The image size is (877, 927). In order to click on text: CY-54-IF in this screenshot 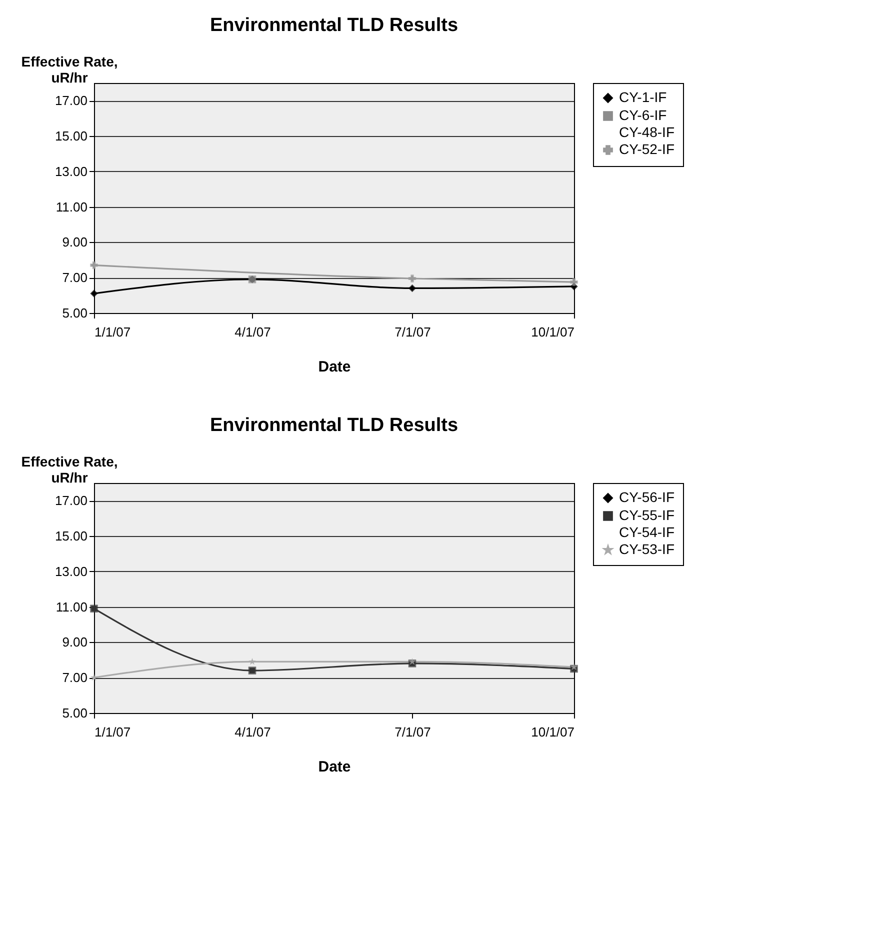, I will do `click(647, 532)`.